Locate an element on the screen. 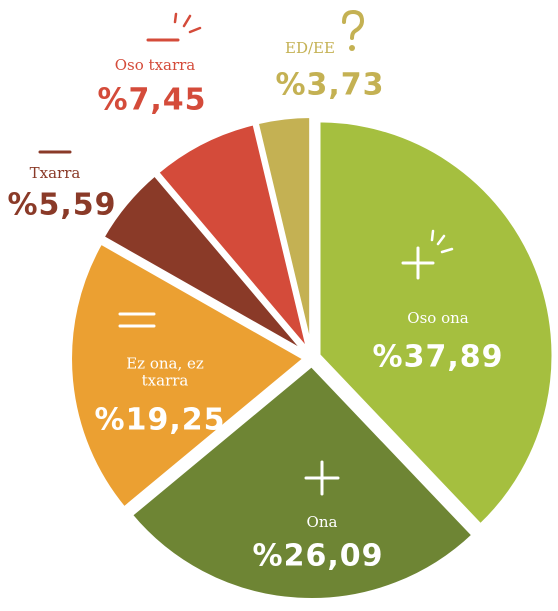  value-label: %5,59 is located at coordinates (62, 205).